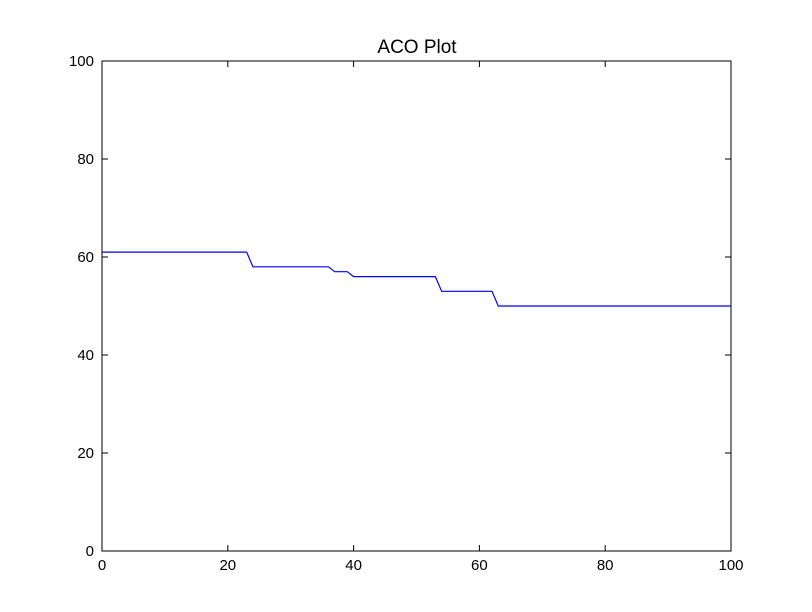 This screenshot has height=612, width=812. I want to click on y-tick-label: 80, so click(85, 159).